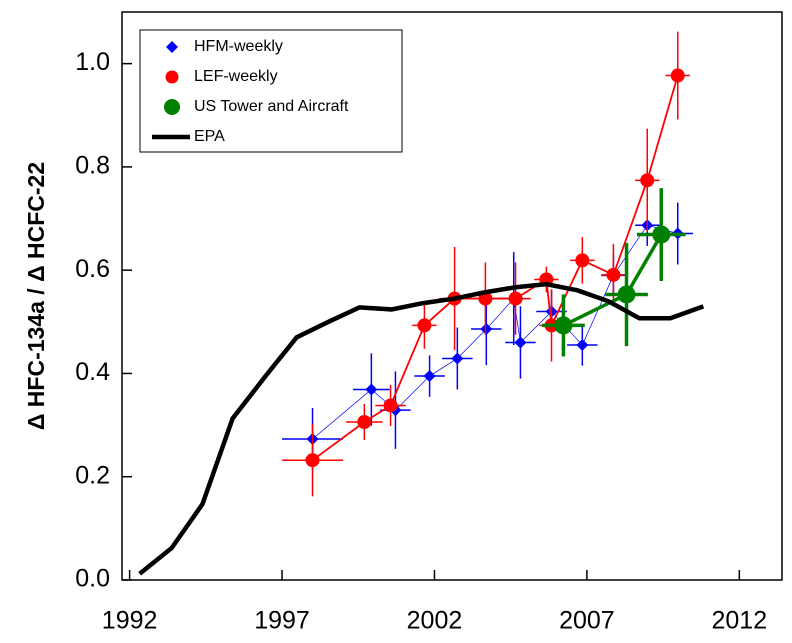  Describe the element at coordinates (740, 621) in the screenshot. I see `x-tick-label: 2012` at that location.